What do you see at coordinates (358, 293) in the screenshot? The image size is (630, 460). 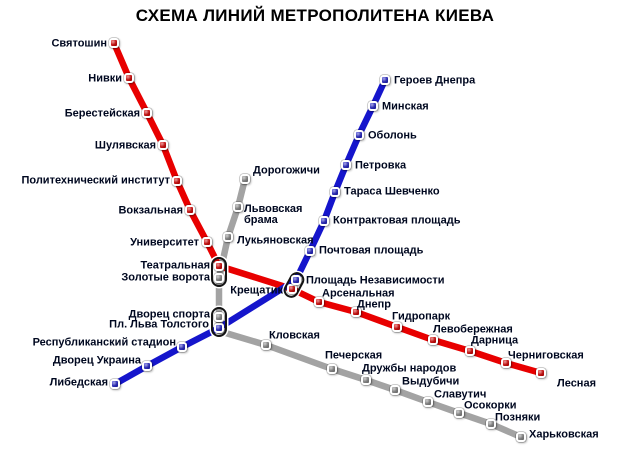 I see `station-label: Арсенальная` at bounding box center [358, 293].